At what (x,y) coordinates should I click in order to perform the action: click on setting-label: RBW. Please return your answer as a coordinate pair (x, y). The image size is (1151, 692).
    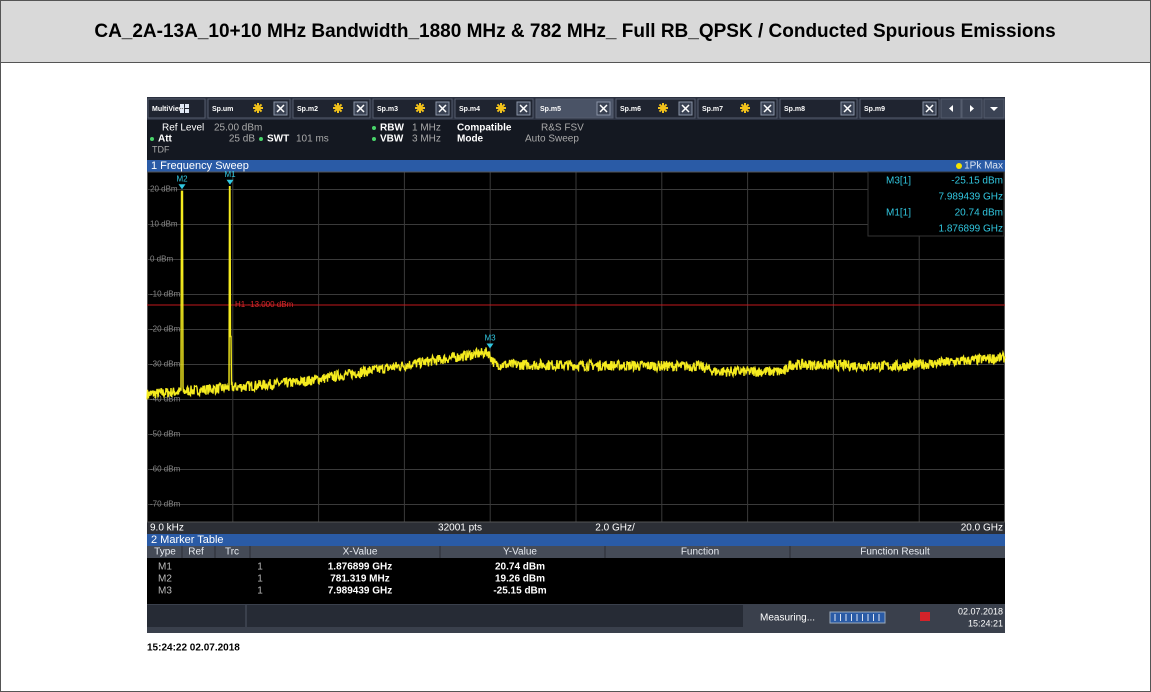
    Looking at the image, I should click on (392, 128).